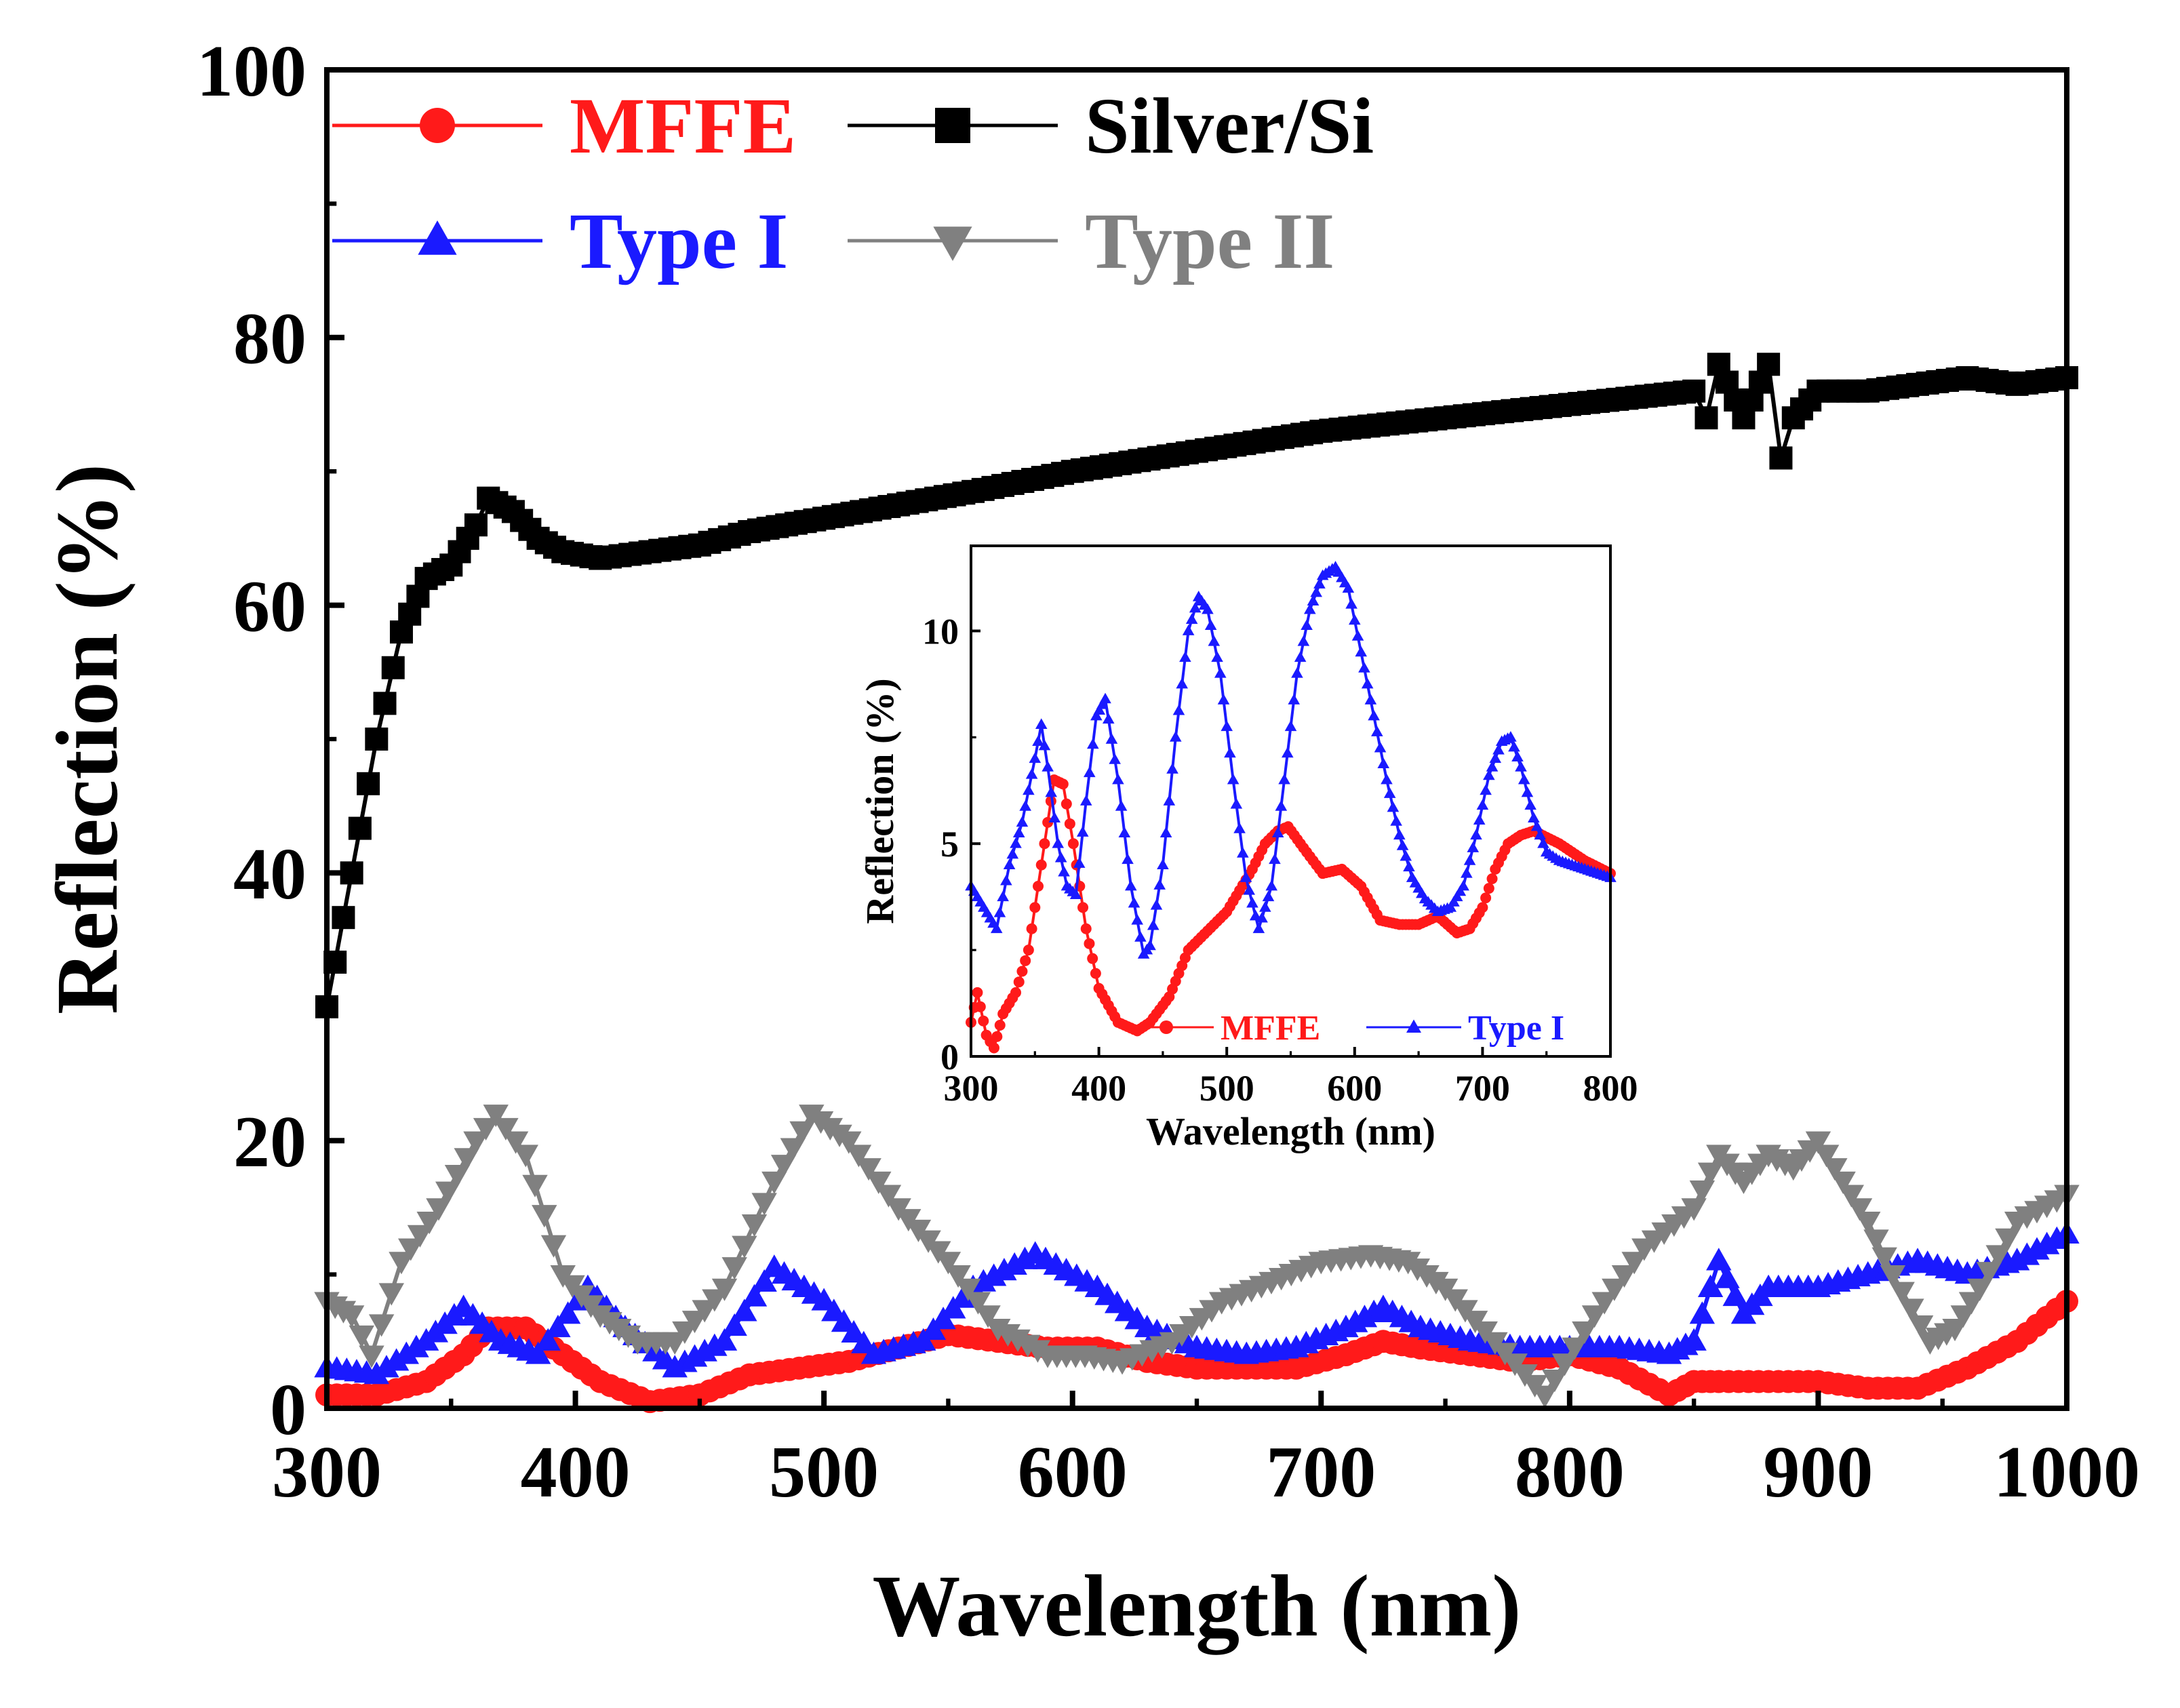 The height and width of the screenshot is (1708, 2180). I want to click on inset-series-layer, so click(1291, 807).